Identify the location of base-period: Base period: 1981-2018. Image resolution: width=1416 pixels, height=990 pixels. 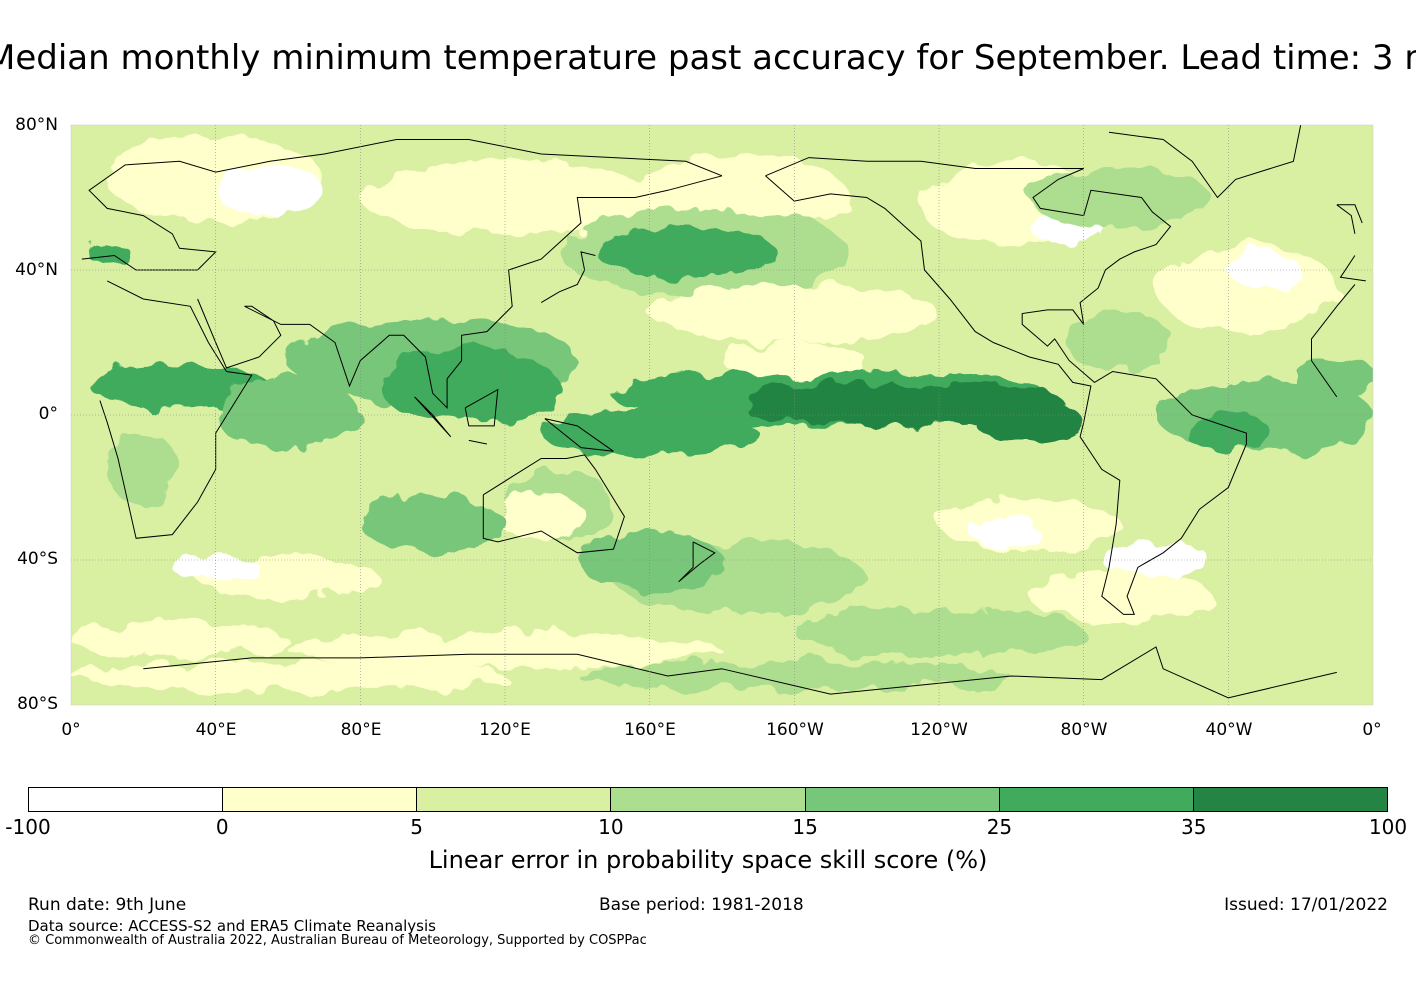
(701, 905).